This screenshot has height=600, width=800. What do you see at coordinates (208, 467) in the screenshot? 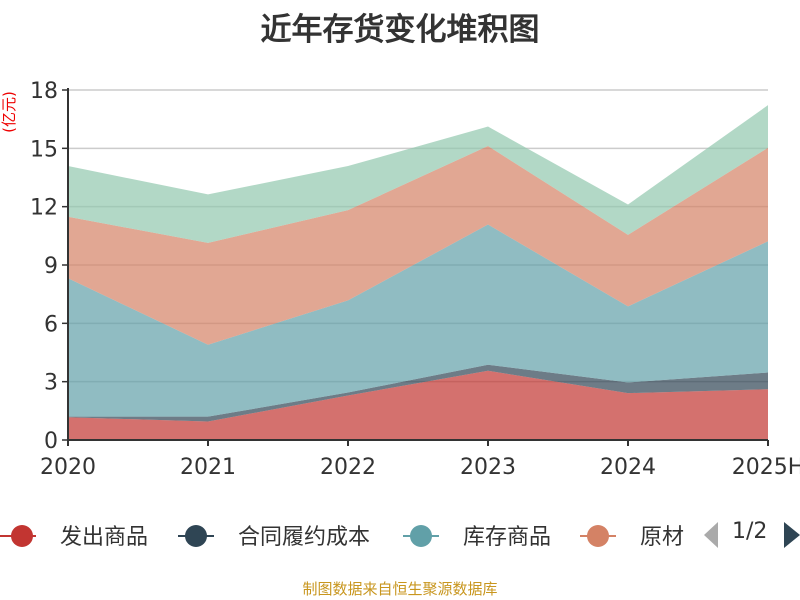
I see `x-tick-label: 2021` at bounding box center [208, 467].